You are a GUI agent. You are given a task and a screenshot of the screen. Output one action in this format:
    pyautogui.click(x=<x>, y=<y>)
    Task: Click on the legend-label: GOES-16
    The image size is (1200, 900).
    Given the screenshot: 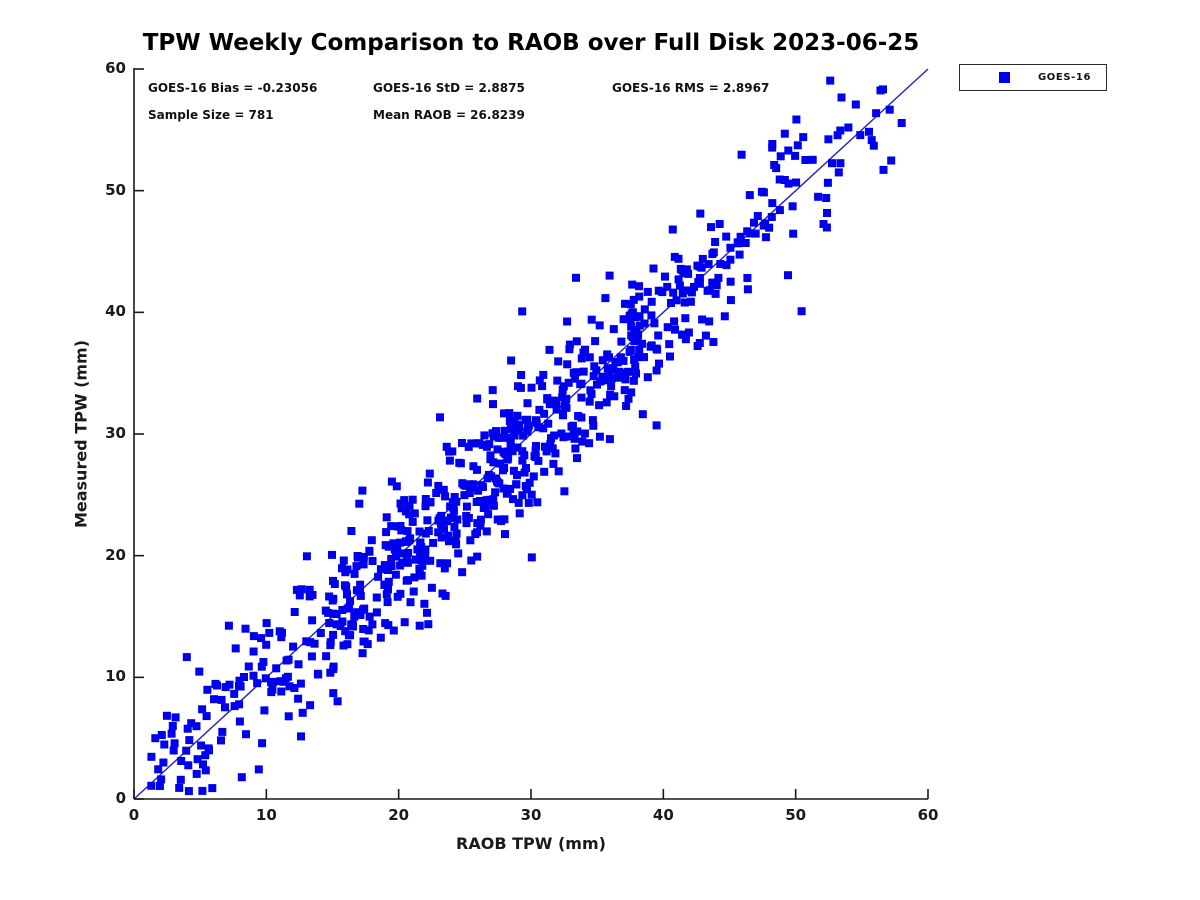 What is the action you would take?
    pyautogui.click(x=1065, y=77)
    